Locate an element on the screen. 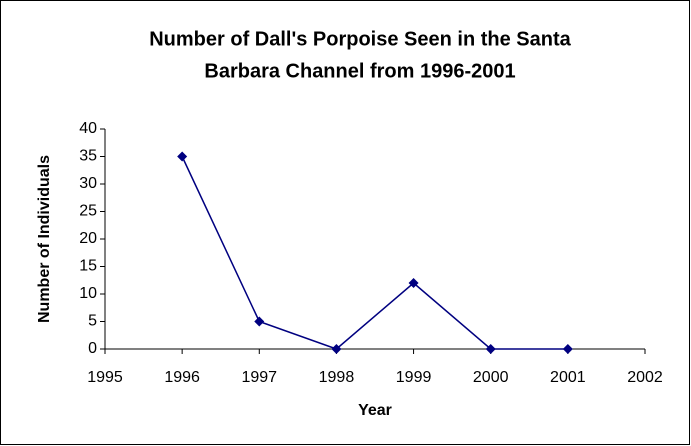 This screenshot has width=691, height=446. x-tick-label: 1997 is located at coordinates (259, 377).